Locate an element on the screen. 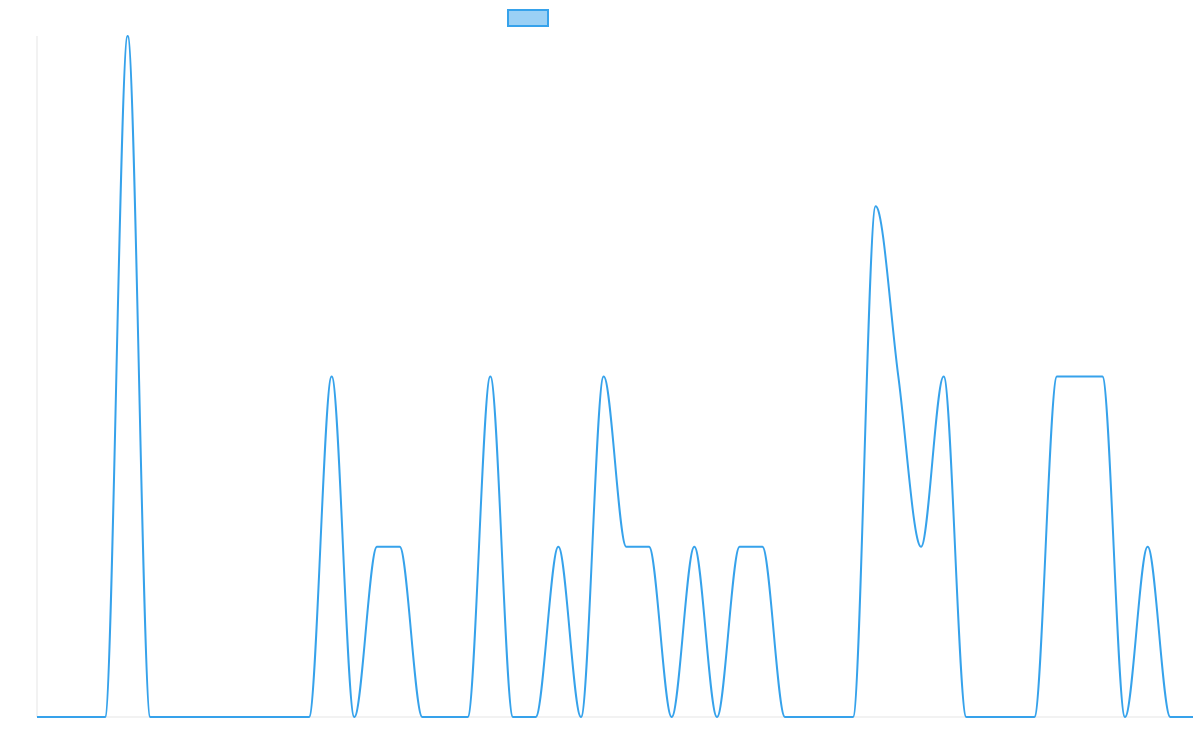  legend-swatch is located at coordinates (528, 18).